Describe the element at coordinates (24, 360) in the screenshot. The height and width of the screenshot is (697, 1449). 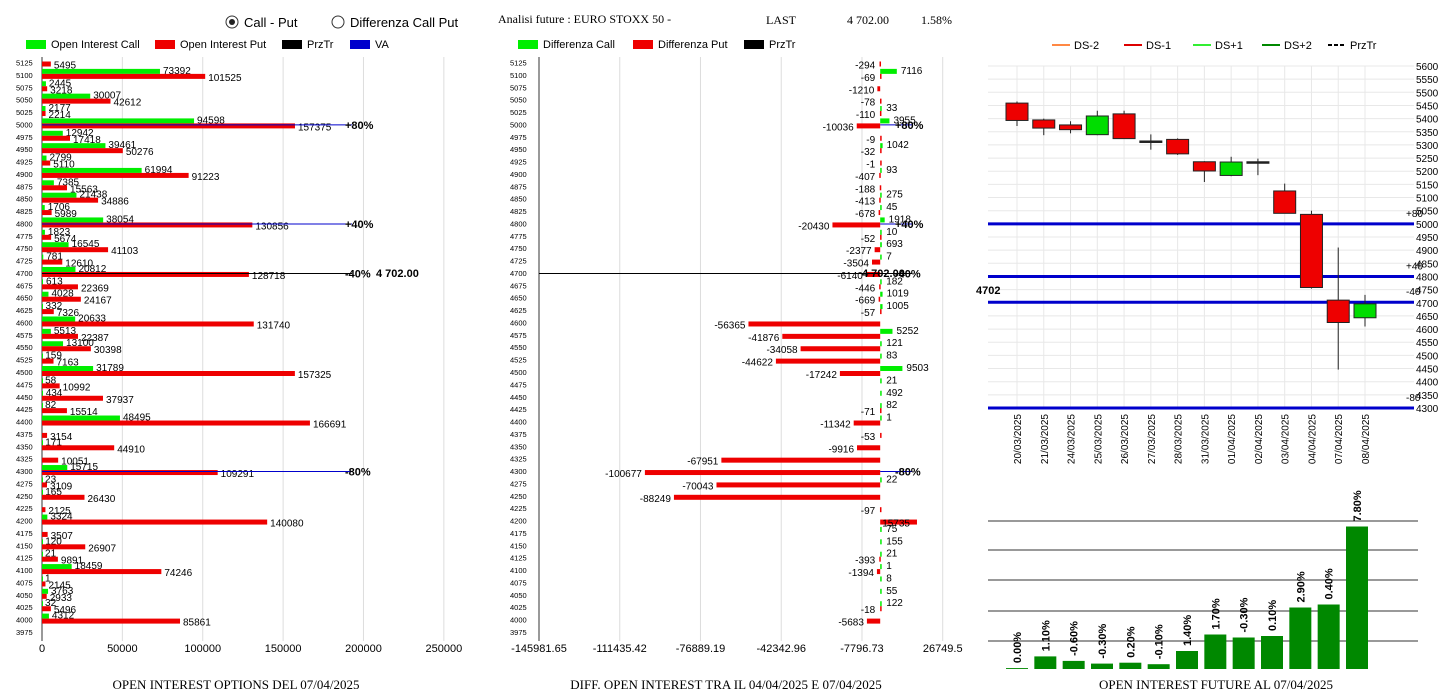
I see `strike-label: 4525` at that location.